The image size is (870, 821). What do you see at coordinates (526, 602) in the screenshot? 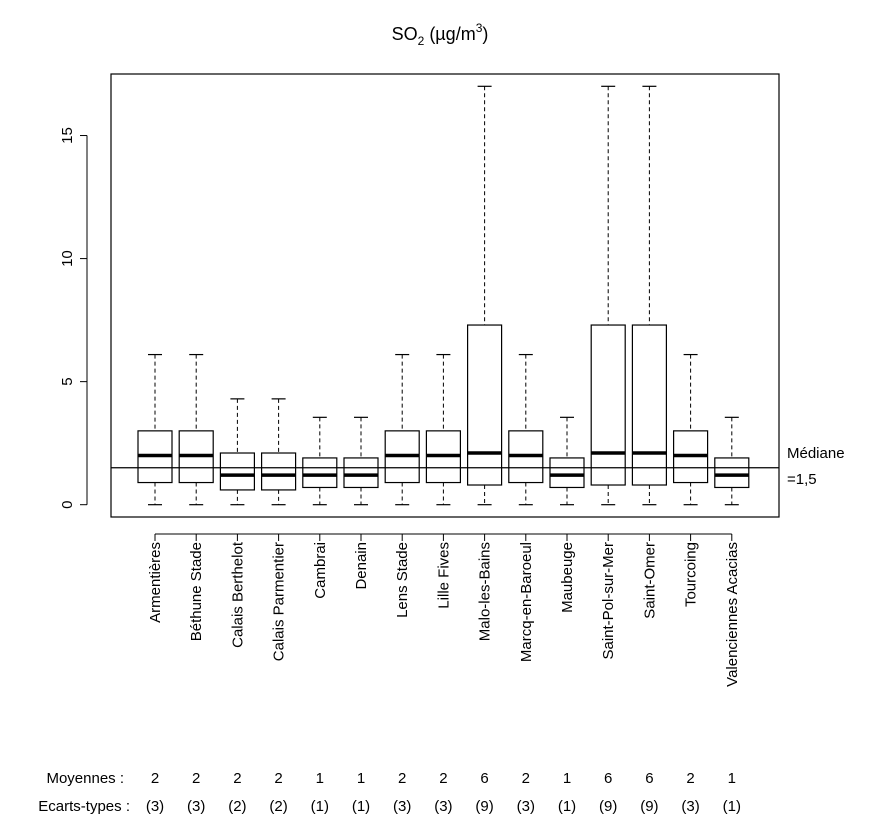
I see `x-tick-label: Marcq-en-Baroeul` at bounding box center [526, 602].